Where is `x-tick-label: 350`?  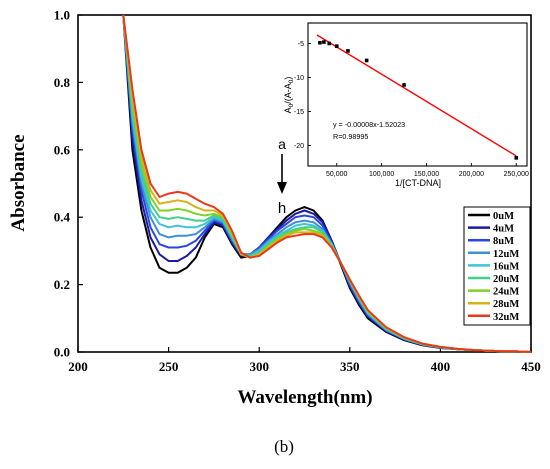 x-tick-label: 350 is located at coordinates (350, 366).